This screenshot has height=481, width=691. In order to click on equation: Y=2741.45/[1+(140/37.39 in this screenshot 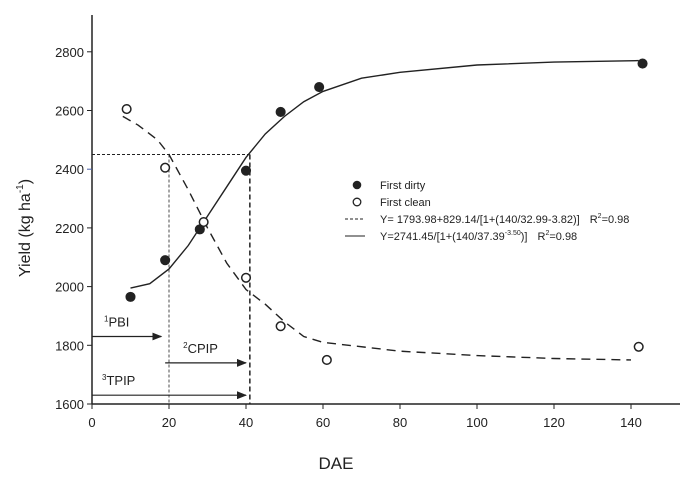, I will do `click(442, 237)`.